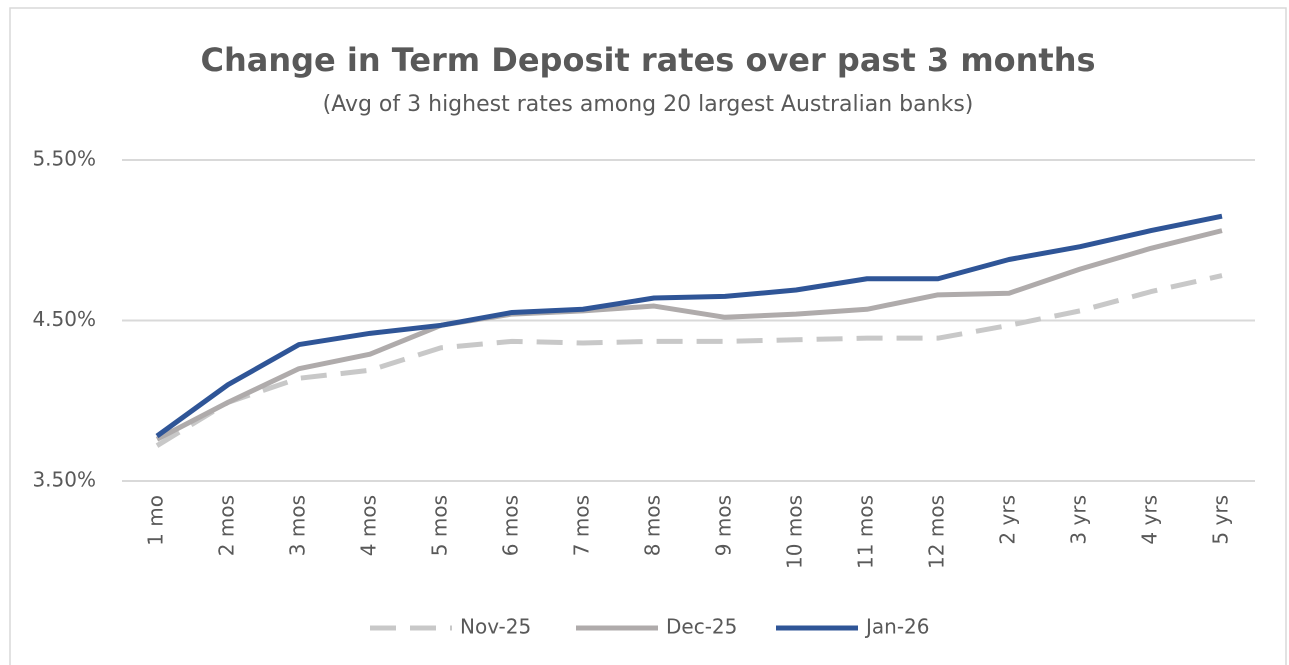  I want to click on x-tick-label: 6 mos, so click(511, 525).